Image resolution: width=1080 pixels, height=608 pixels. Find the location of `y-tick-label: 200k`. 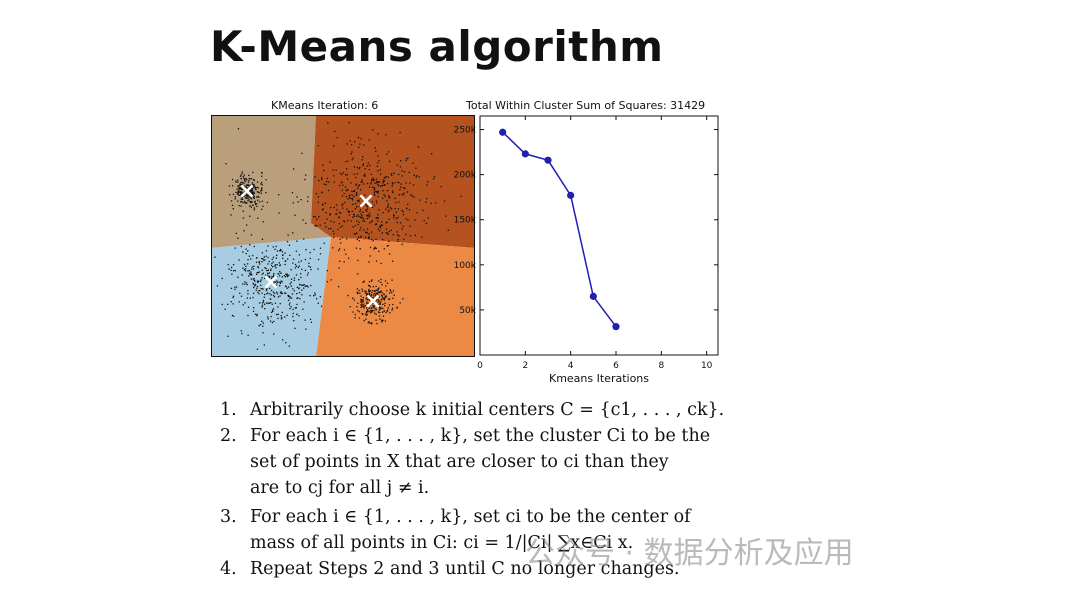

y-tick-label: 200k is located at coordinates (465, 176).